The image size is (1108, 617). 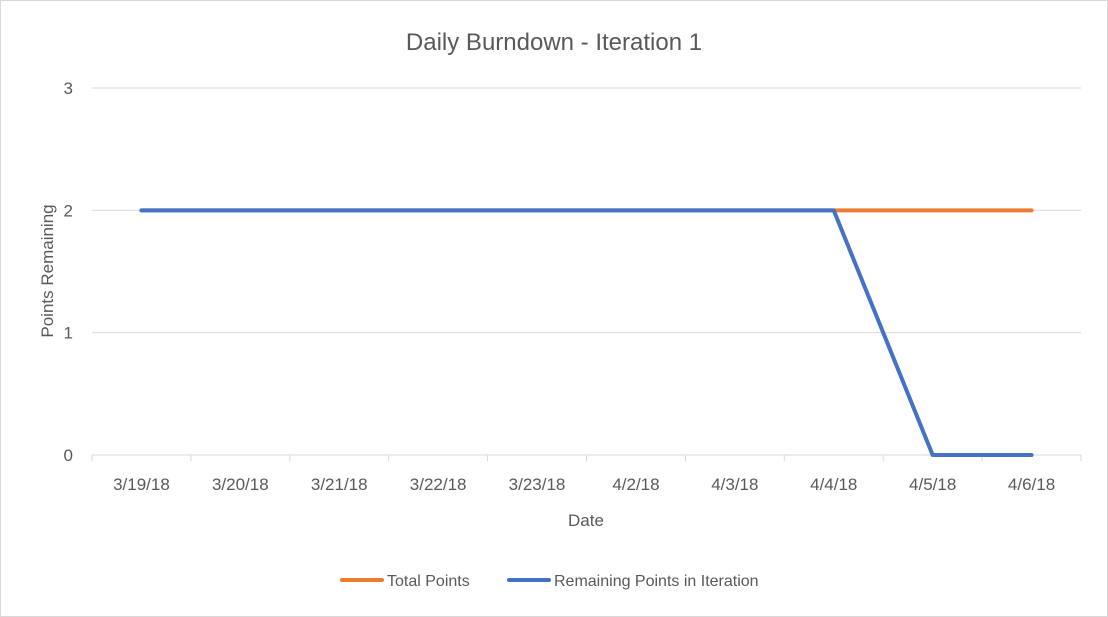 What do you see at coordinates (68, 210) in the screenshot?
I see `y-tick-label: 2` at bounding box center [68, 210].